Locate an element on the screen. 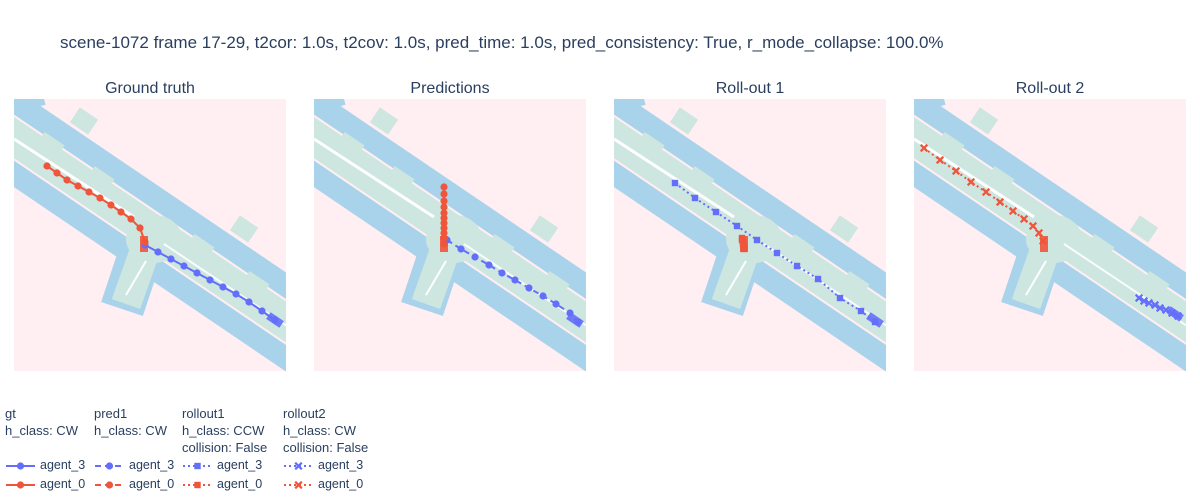 The width and height of the screenshot is (1200, 500). legend-group-rollout2: rollout2 h_class: CW collision: False is located at coordinates (325, 430).